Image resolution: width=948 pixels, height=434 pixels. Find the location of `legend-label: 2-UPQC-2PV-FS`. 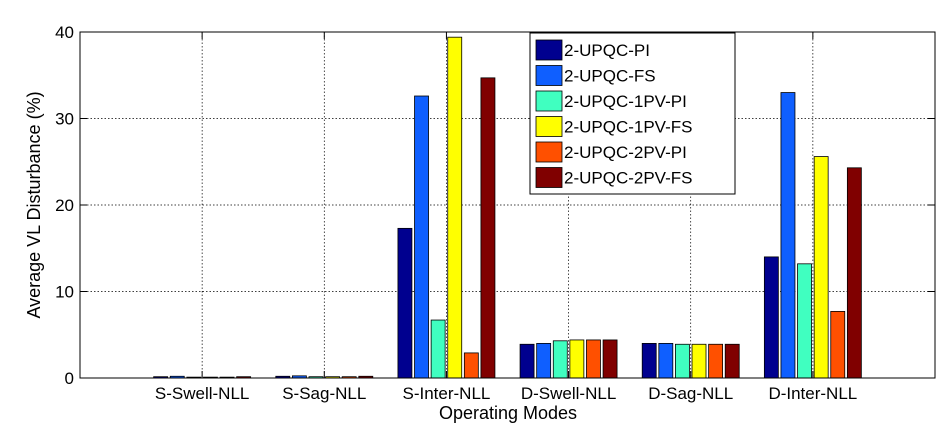

legend-label: 2-UPQC-2PV-FS is located at coordinates (628, 178).